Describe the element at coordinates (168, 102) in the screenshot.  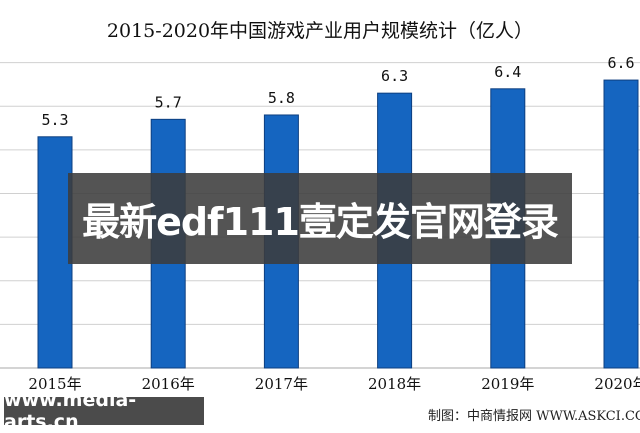
I see `data-label: 5.7` at that location.